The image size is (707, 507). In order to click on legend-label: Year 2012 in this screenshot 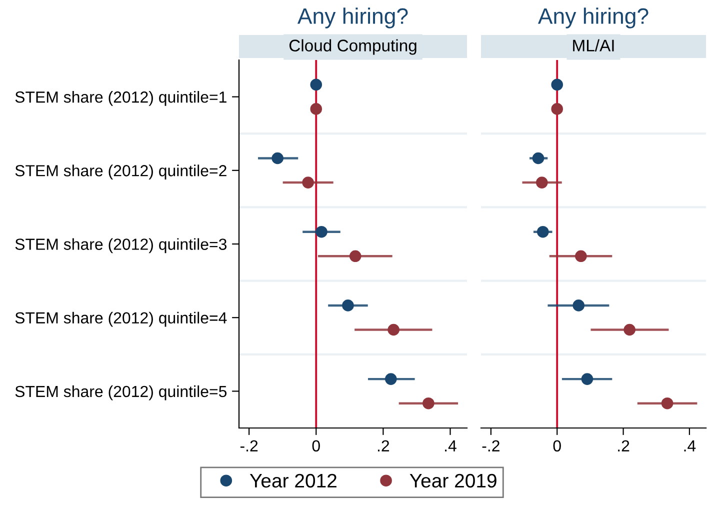, I will do `click(293, 481)`.